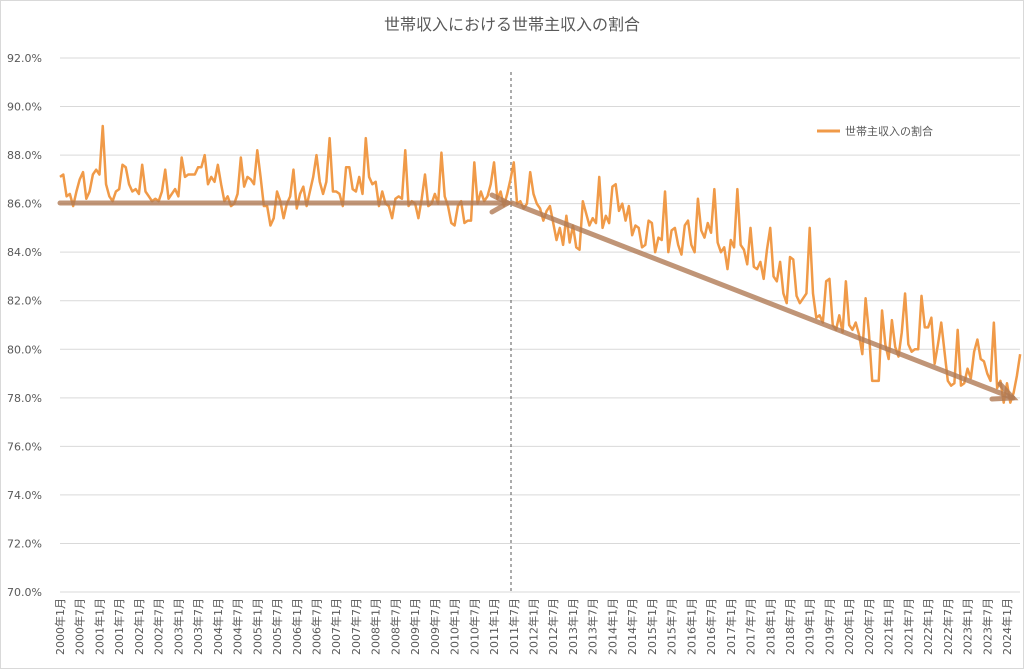  What do you see at coordinates (80, 626) in the screenshot?
I see `x-tick-label: 2000年7月` at bounding box center [80, 626].